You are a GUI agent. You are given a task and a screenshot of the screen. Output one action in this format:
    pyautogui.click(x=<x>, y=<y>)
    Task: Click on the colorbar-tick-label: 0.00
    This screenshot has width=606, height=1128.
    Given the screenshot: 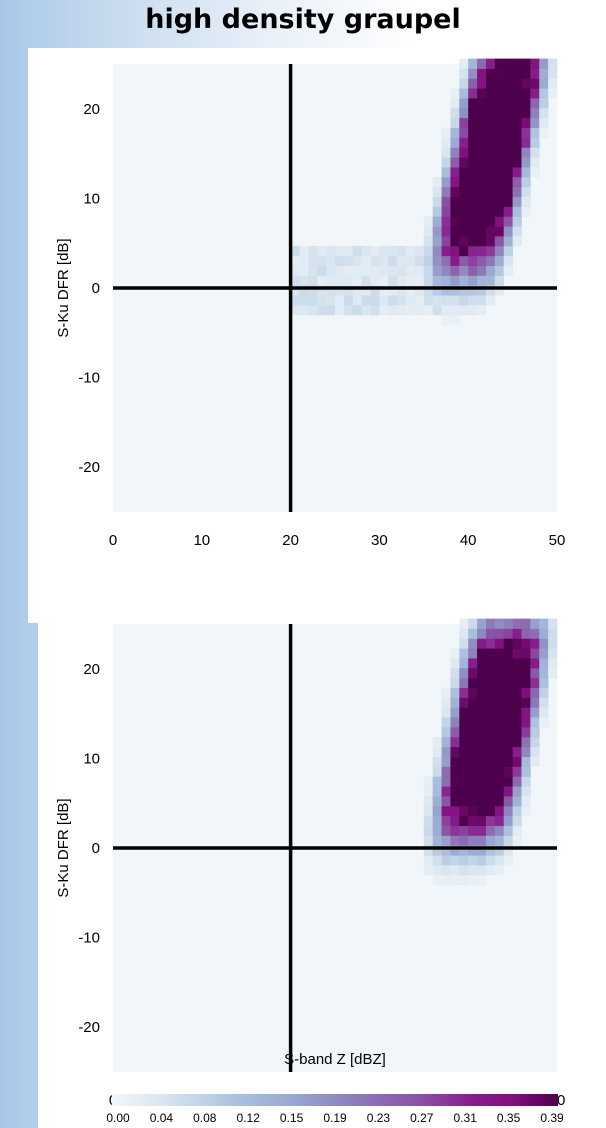 What is the action you would take?
    pyautogui.click(x=118, y=1118)
    